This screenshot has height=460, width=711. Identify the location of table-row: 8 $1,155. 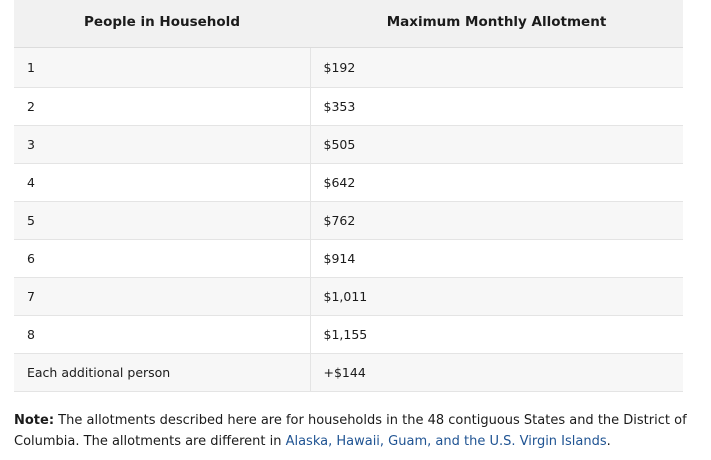
(348, 334).